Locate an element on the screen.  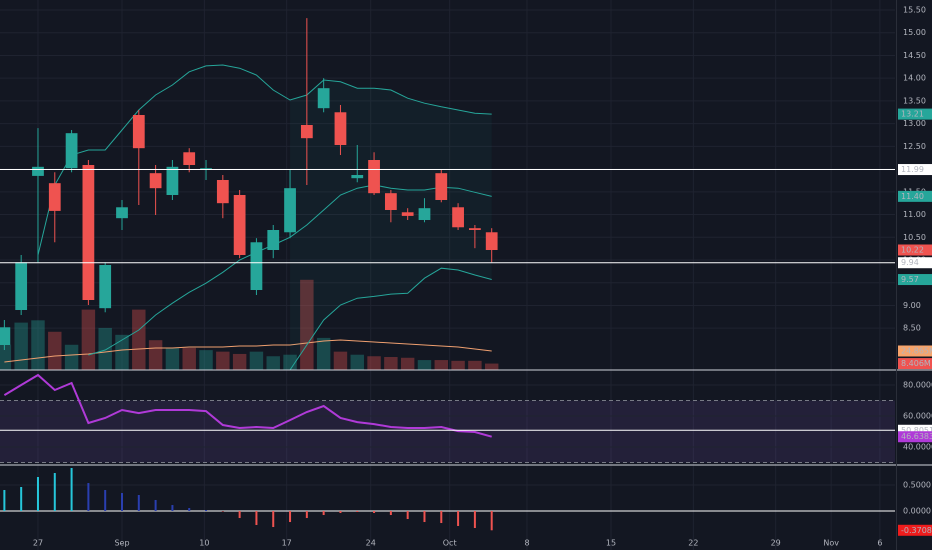
x-tick-label: 8 is located at coordinates (526, 543).